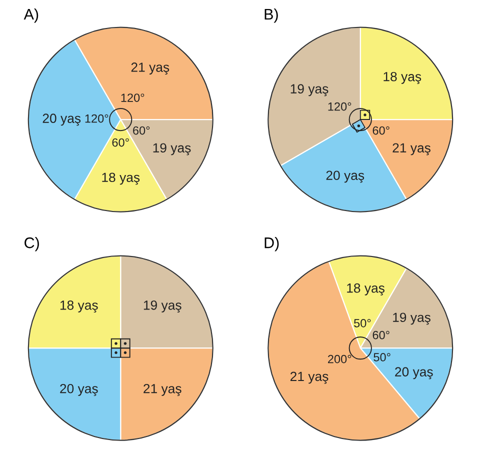 The height and width of the screenshot is (454, 481). What do you see at coordinates (271, 244) in the screenshot?
I see `chart-title: D)` at bounding box center [271, 244].